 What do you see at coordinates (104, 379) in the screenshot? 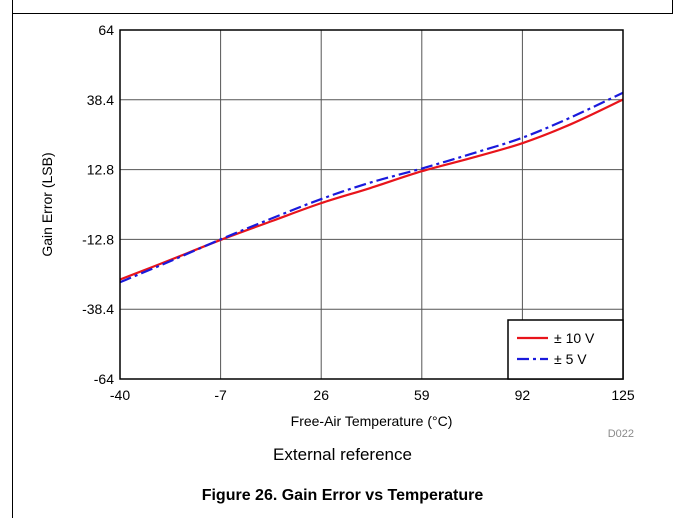
I see `y-tick-label: -64` at bounding box center [104, 379].